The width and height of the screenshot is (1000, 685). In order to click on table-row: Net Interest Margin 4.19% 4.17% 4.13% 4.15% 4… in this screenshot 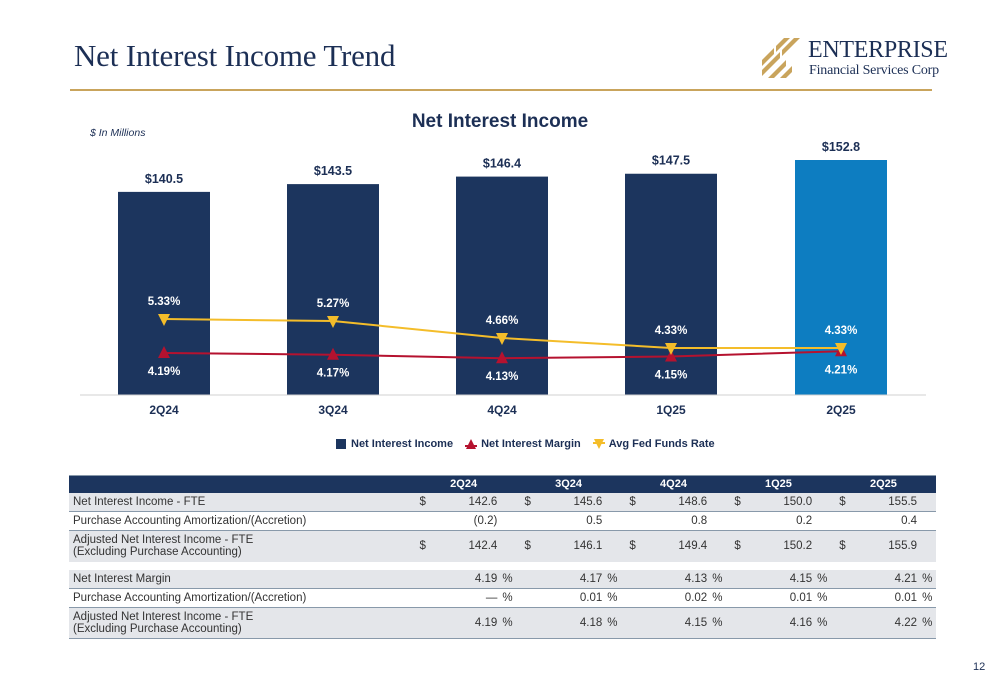, I will do `click(502, 579)`.